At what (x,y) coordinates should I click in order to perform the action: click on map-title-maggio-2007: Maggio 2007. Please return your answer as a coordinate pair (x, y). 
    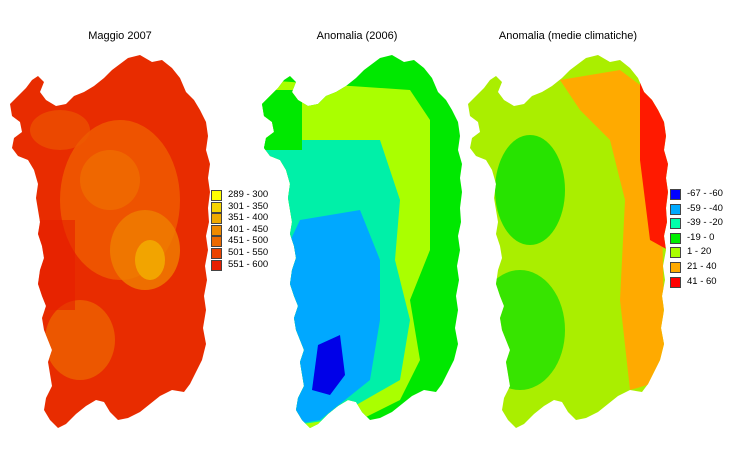
    Looking at the image, I should click on (120, 36).